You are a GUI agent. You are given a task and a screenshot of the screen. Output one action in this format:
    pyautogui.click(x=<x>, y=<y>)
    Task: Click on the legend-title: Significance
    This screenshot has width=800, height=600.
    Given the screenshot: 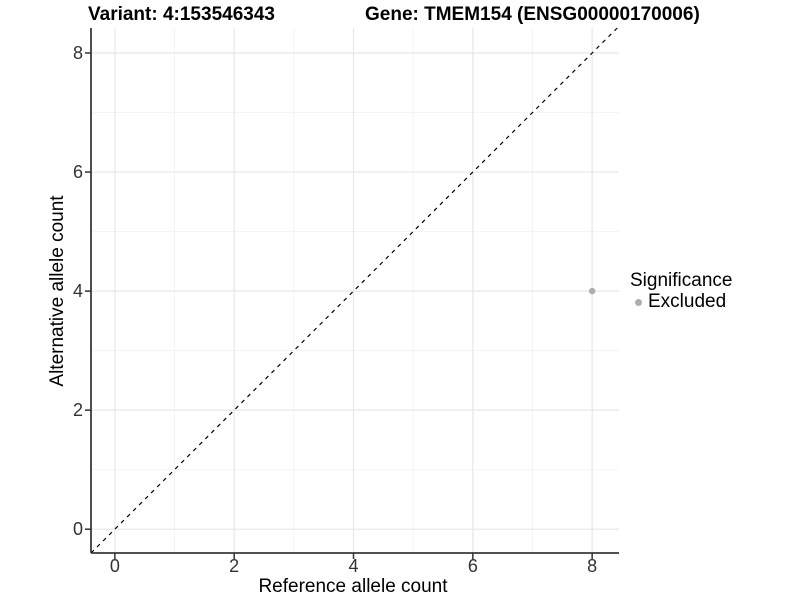 What is the action you would take?
    pyautogui.click(x=681, y=280)
    